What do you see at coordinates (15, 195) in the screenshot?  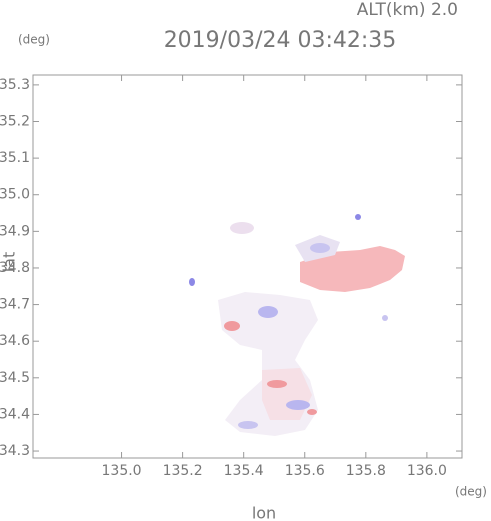 I see `y-tick-label: 35.0` at bounding box center [15, 195].